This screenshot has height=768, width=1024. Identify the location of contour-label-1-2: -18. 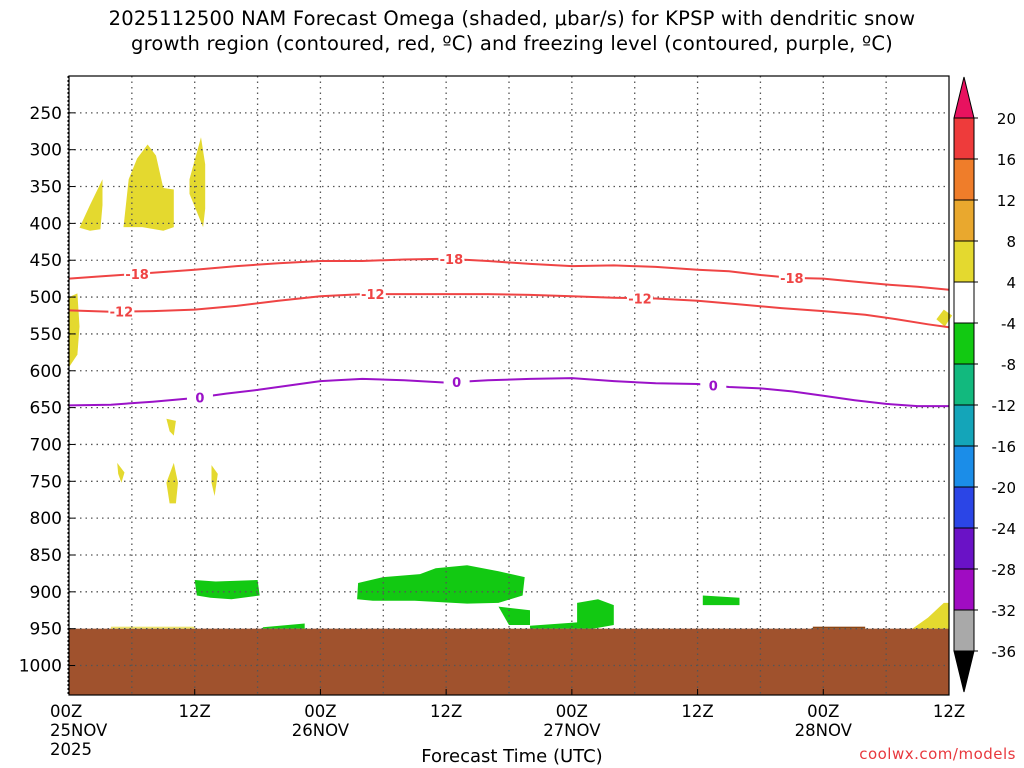
(452, 260).